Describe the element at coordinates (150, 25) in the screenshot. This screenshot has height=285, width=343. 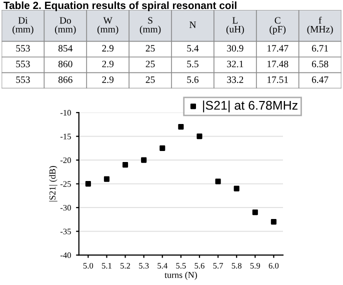
I see `category-label: S (mm)` at that location.